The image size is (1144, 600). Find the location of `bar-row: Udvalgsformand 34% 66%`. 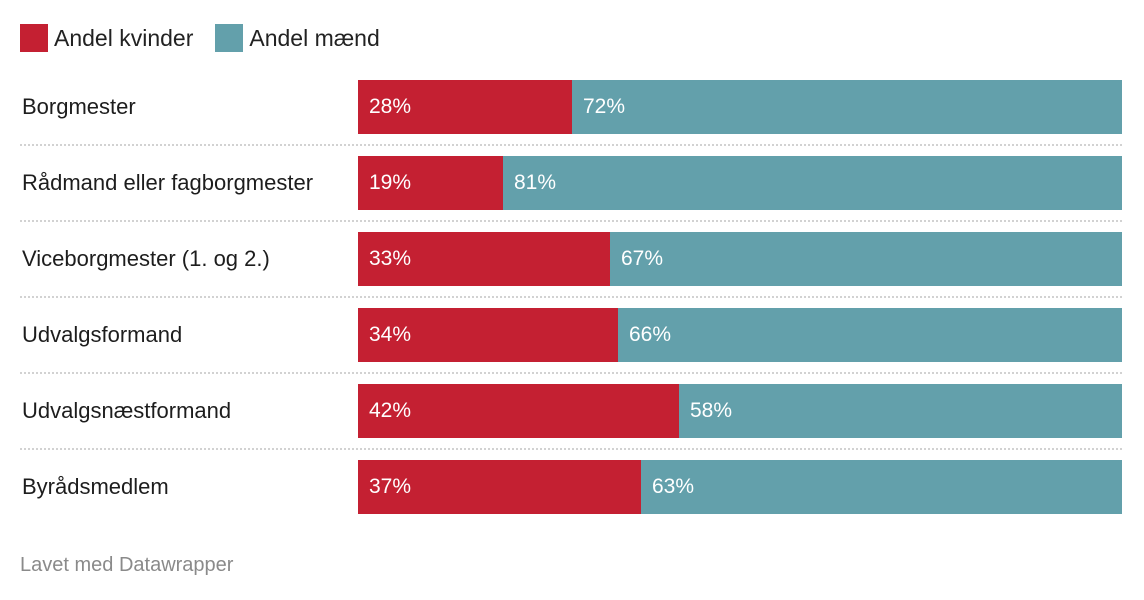

bar-row: Udvalgsformand 34% 66% is located at coordinates (572, 346).